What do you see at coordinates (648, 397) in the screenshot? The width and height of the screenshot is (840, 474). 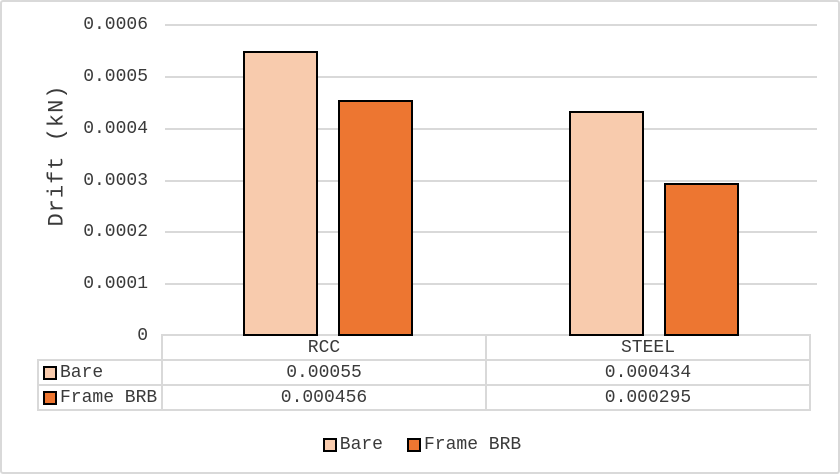 I see `value-cell: 0.000295` at bounding box center [648, 397].